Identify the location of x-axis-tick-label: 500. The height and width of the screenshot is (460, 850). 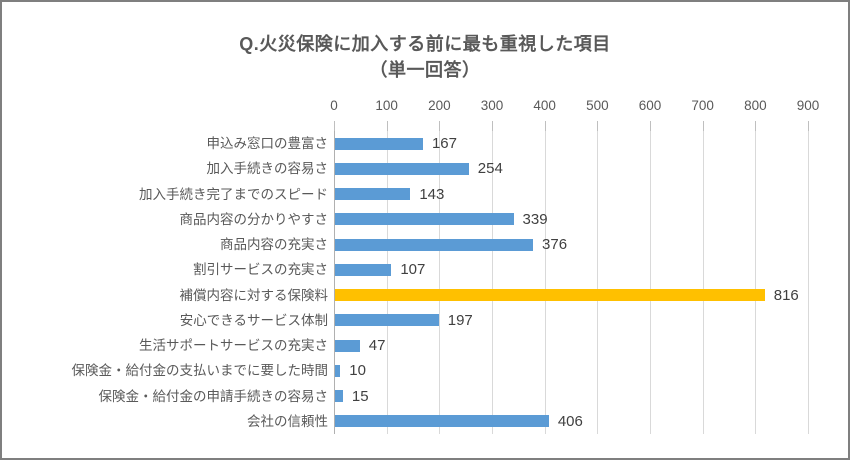
(597, 105).